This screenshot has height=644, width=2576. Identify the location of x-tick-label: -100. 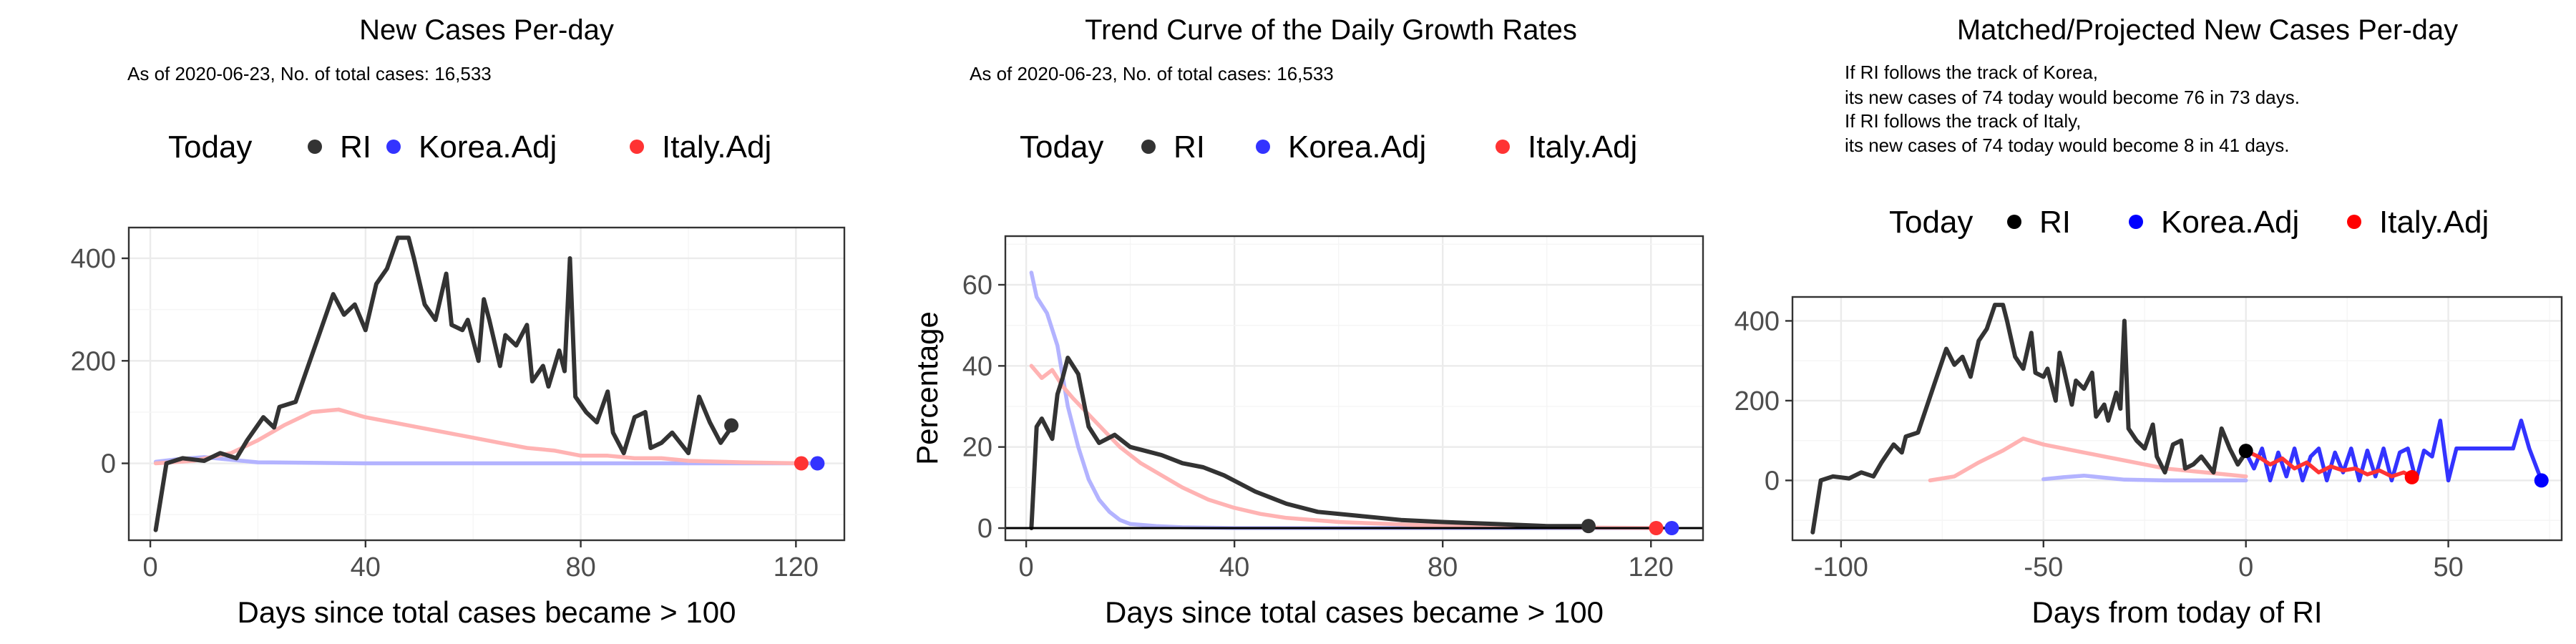
(1841, 567).